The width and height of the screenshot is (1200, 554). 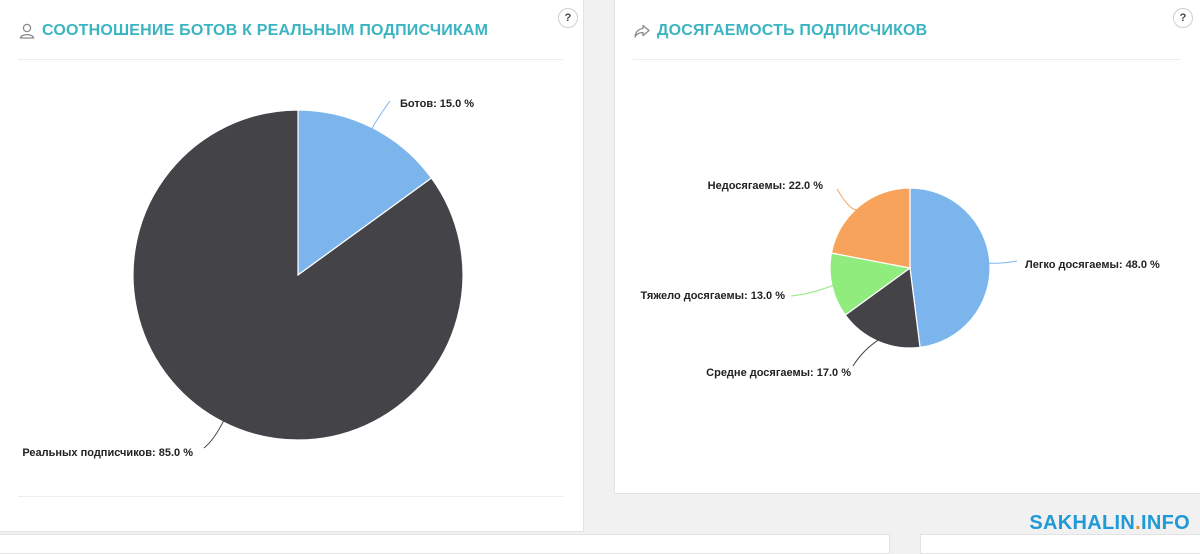 I want to click on connector-тяжело-досягаемы, so click(x=812, y=290).